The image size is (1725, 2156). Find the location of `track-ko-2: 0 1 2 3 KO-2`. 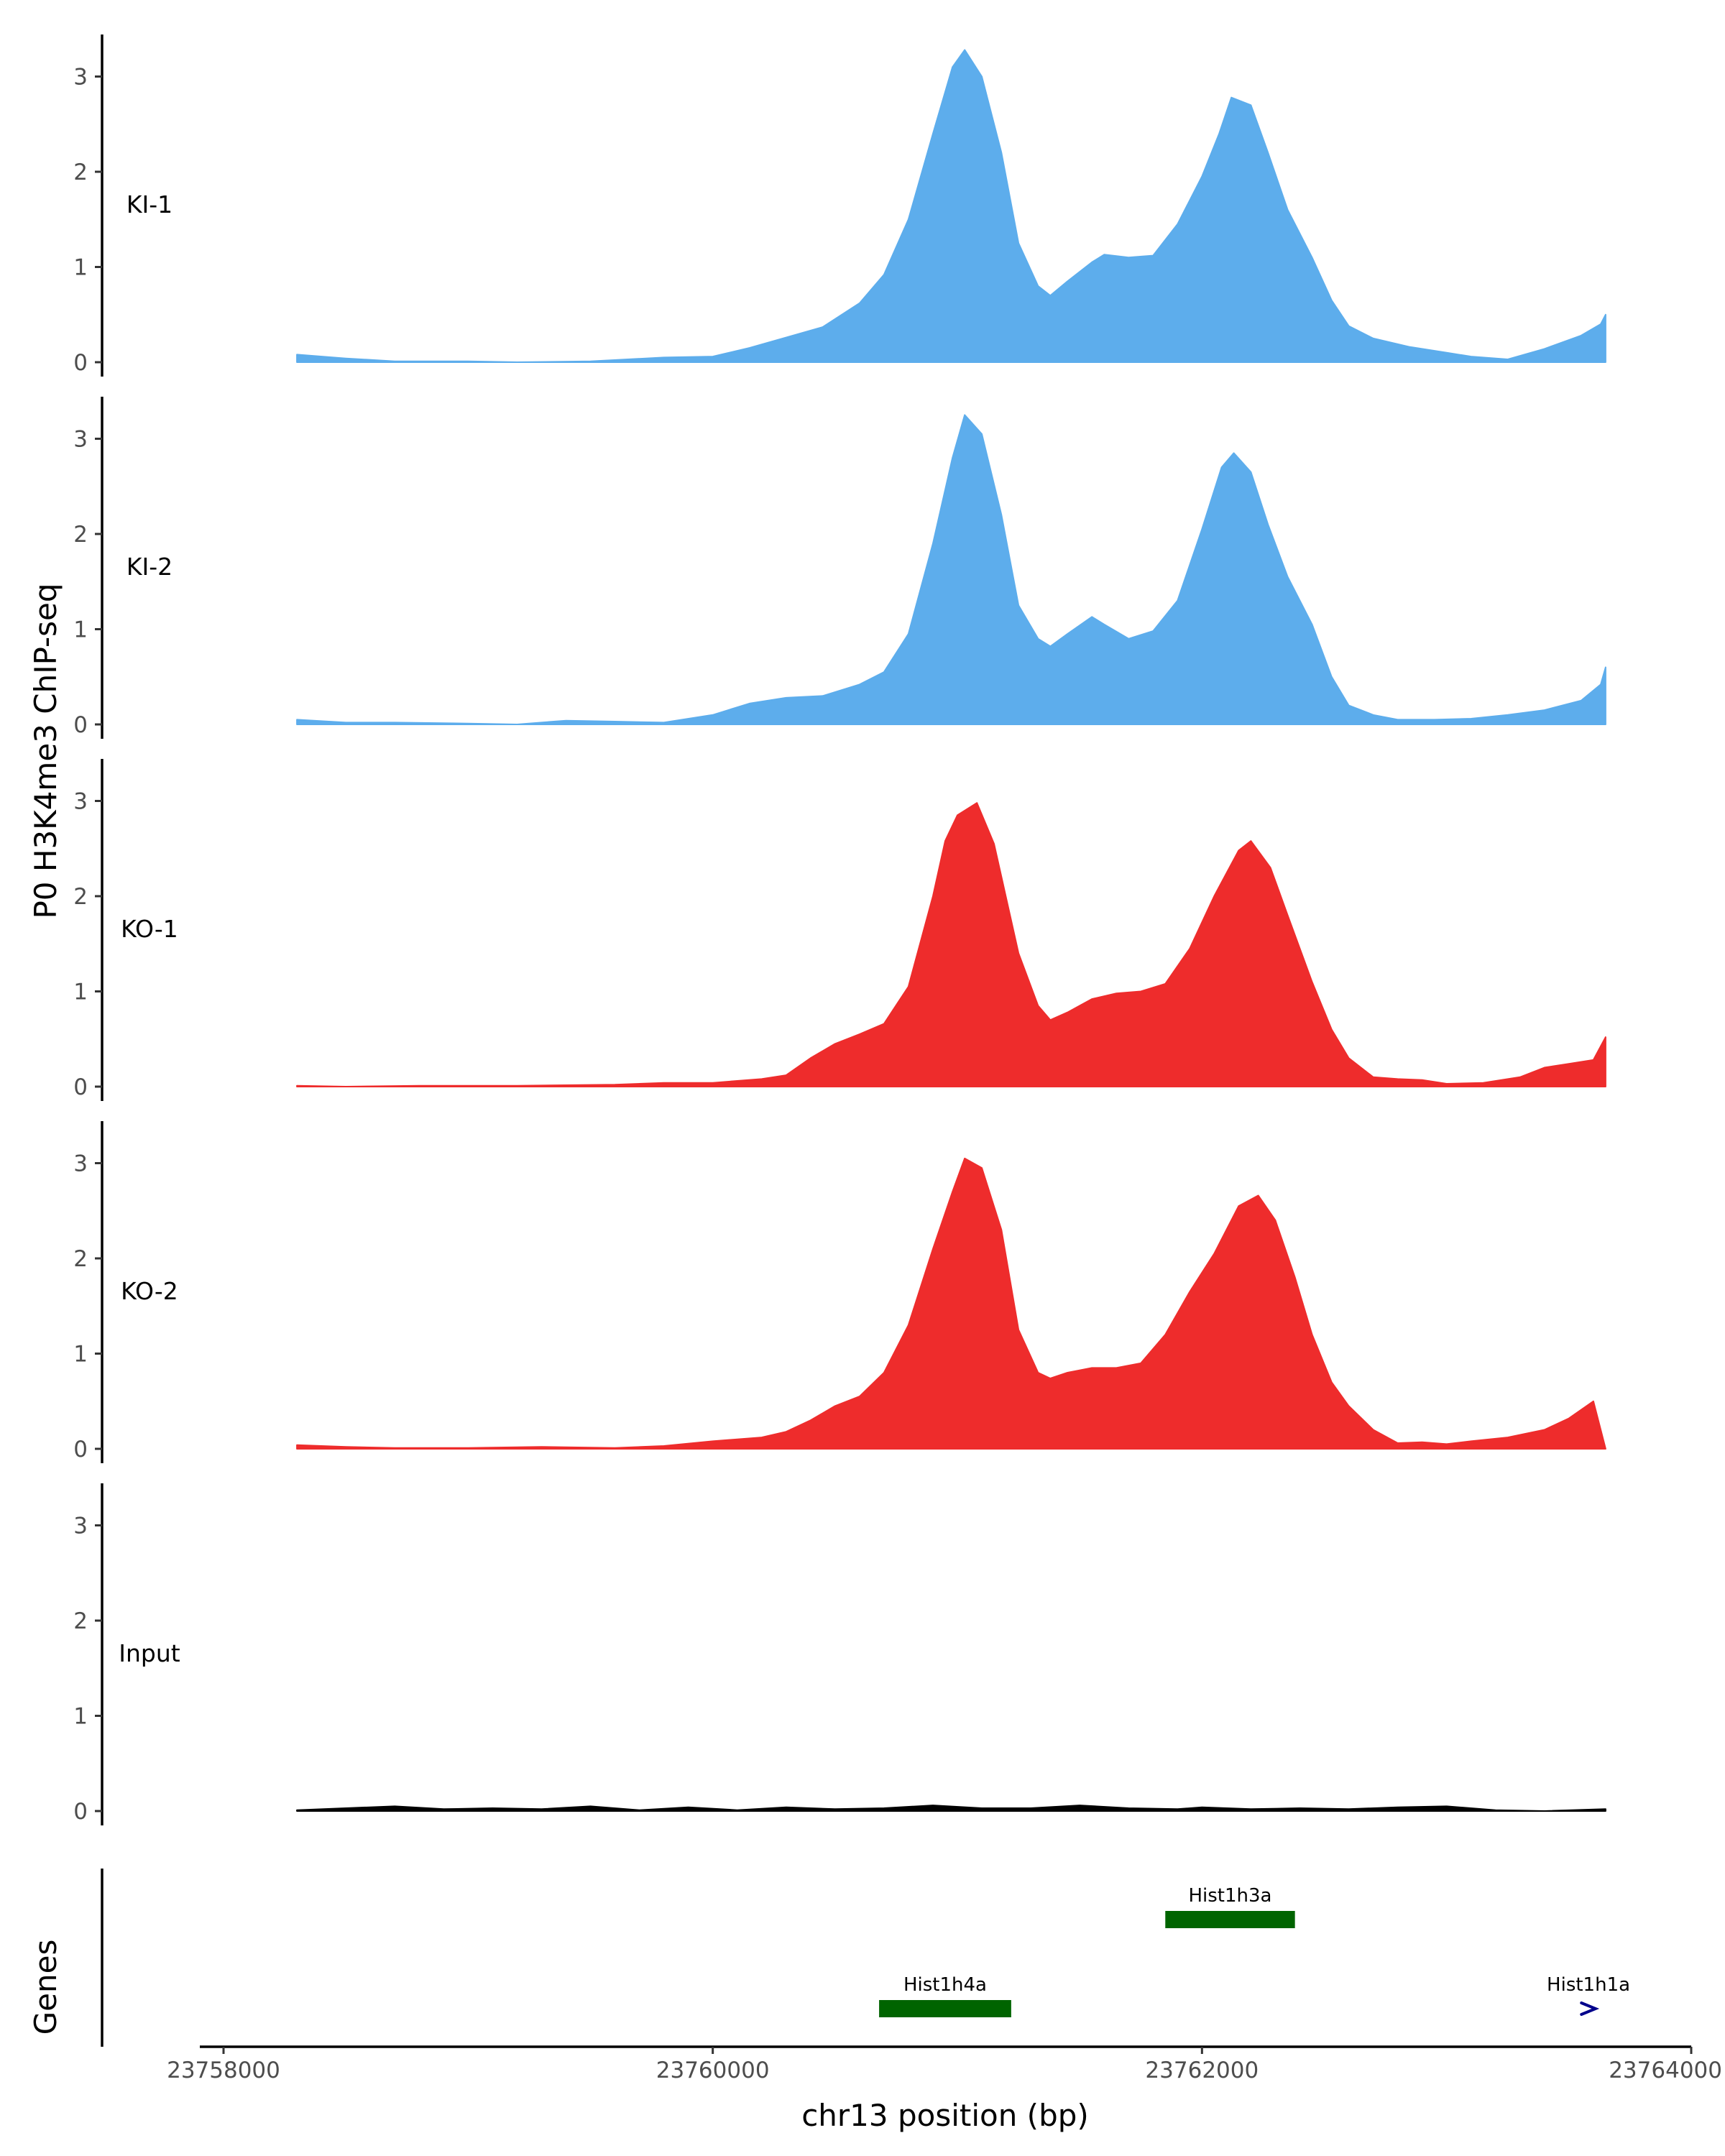

track-ko-2: 0 1 2 3 KO-2 is located at coordinates (839, 1292).